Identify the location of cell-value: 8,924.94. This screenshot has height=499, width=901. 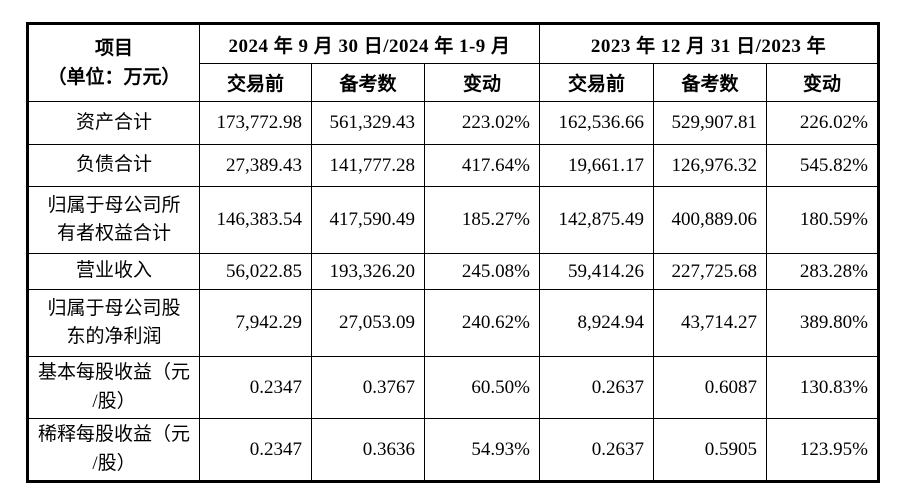
(596, 323).